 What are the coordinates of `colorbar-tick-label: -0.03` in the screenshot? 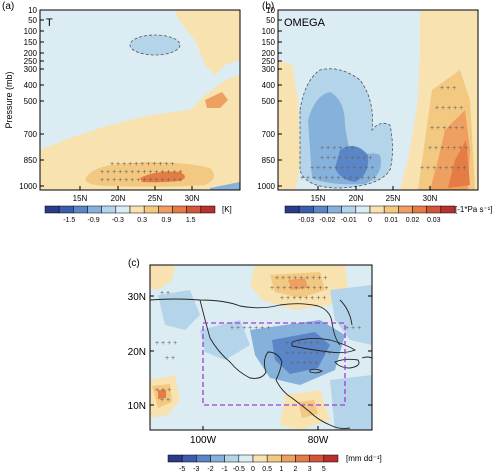 It's located at (306, 220).